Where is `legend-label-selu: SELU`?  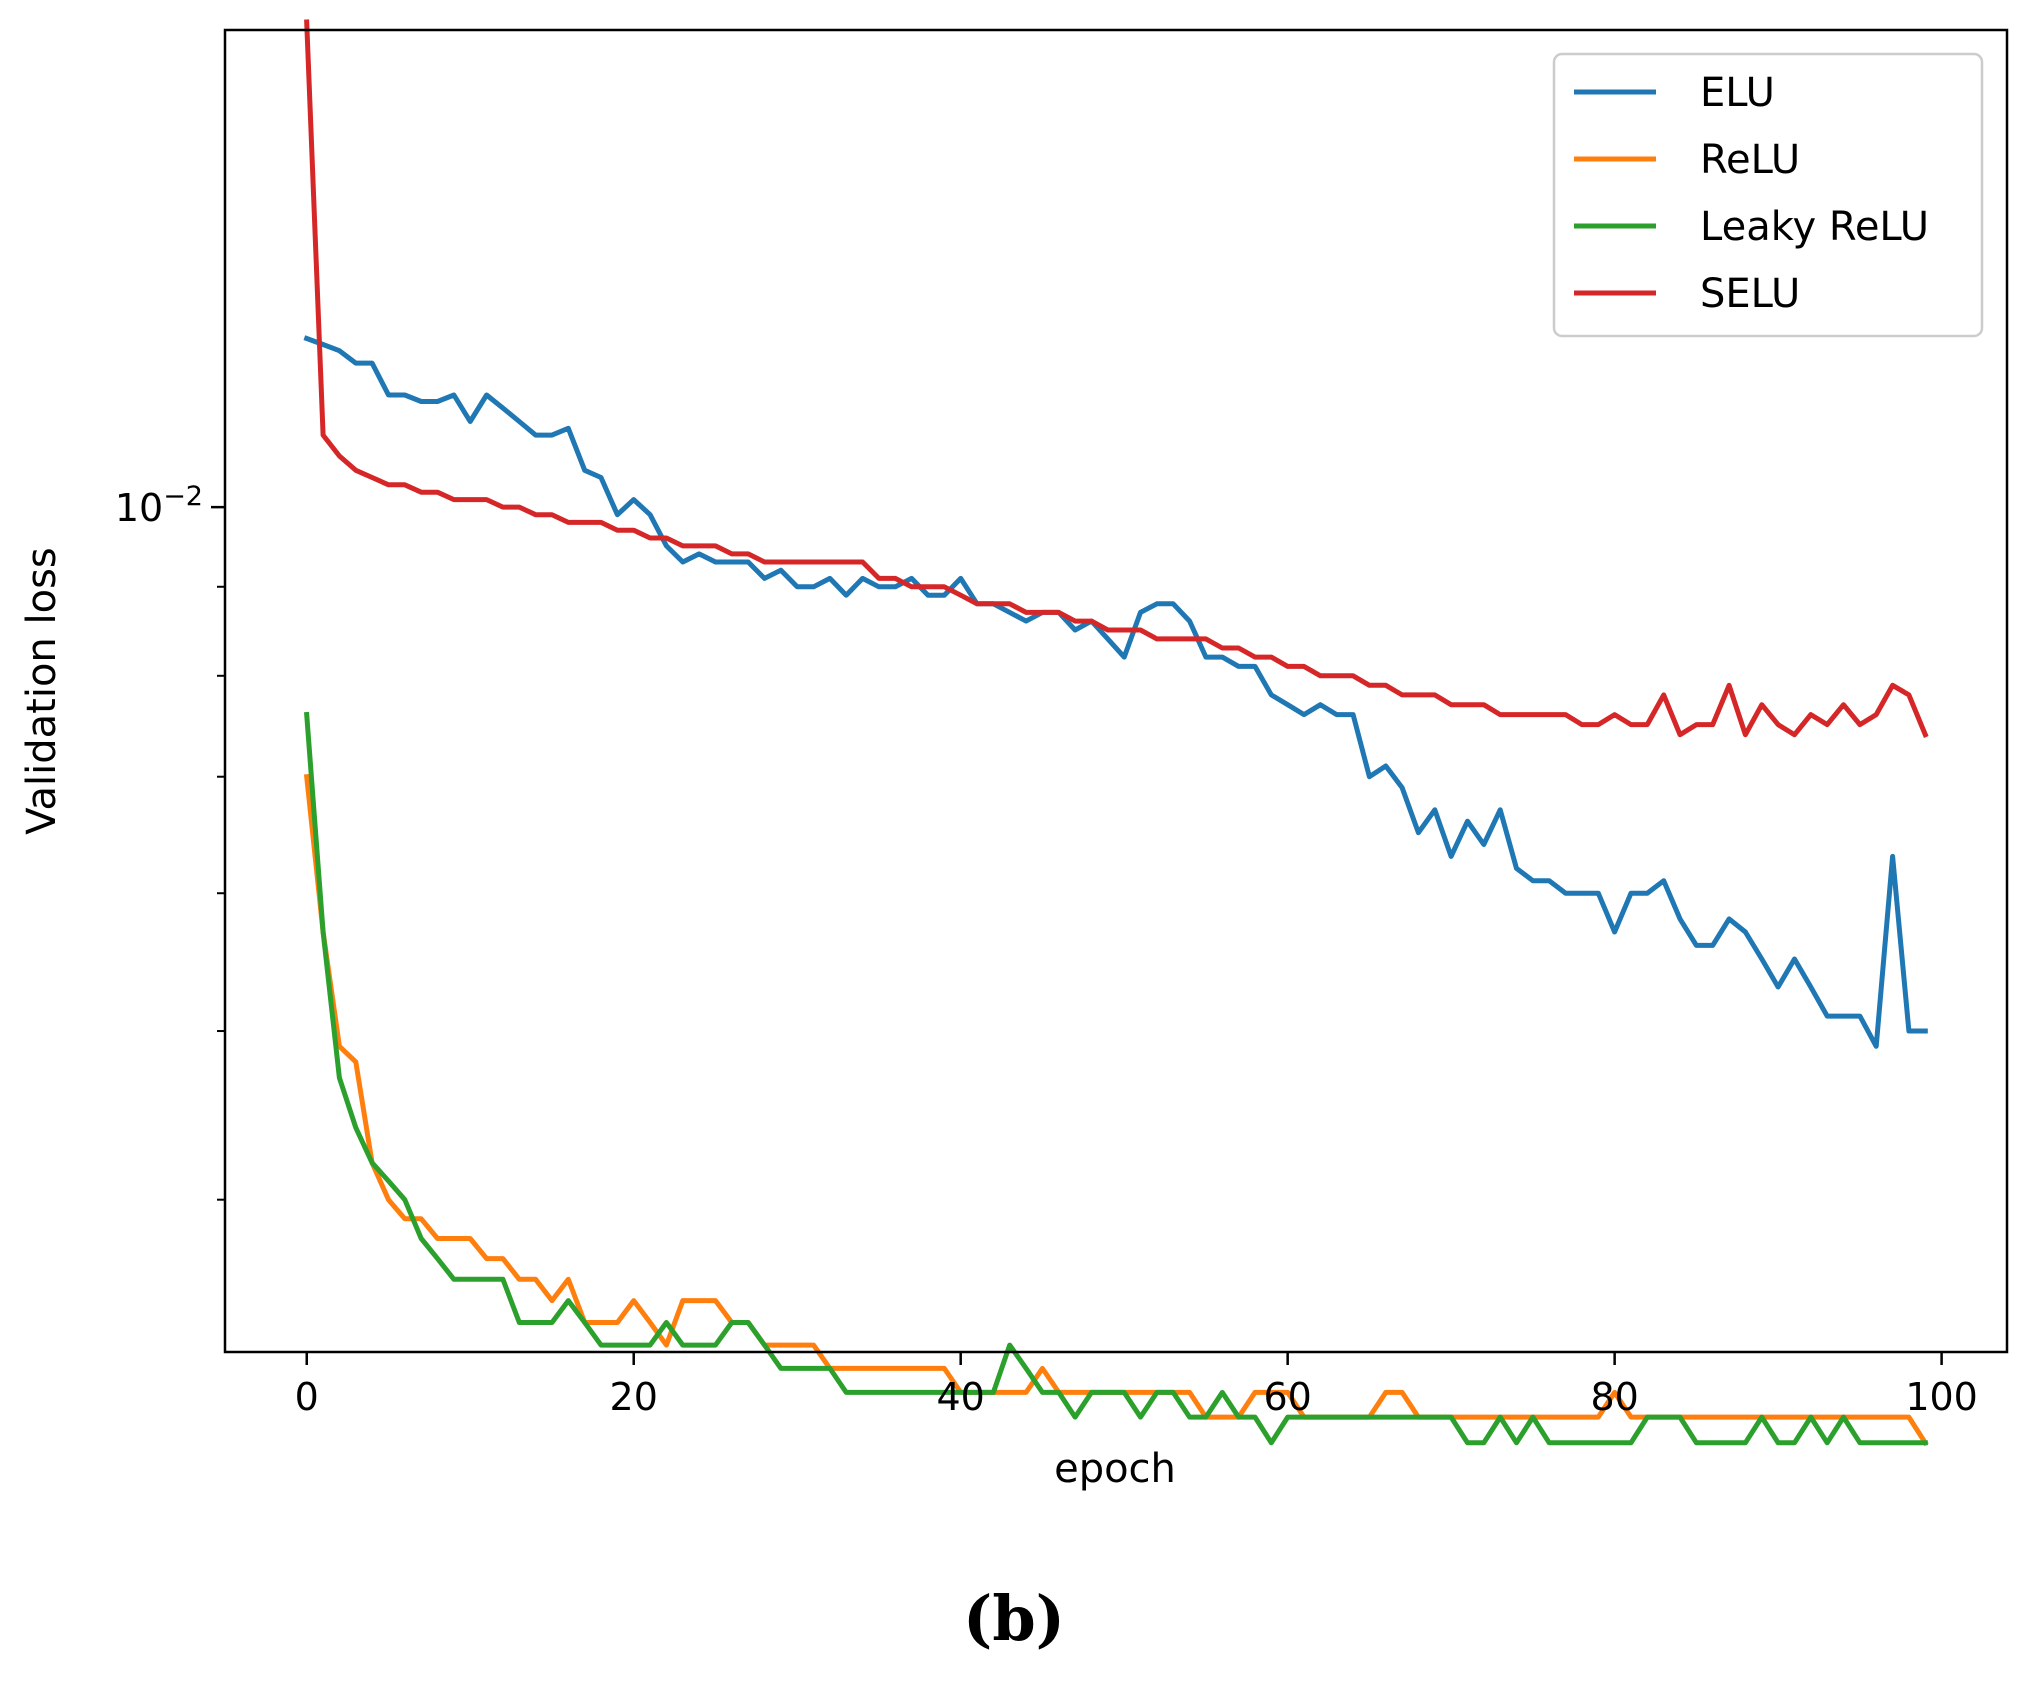 legend-label-selu: SELU is located at coordinates (1750, 294).